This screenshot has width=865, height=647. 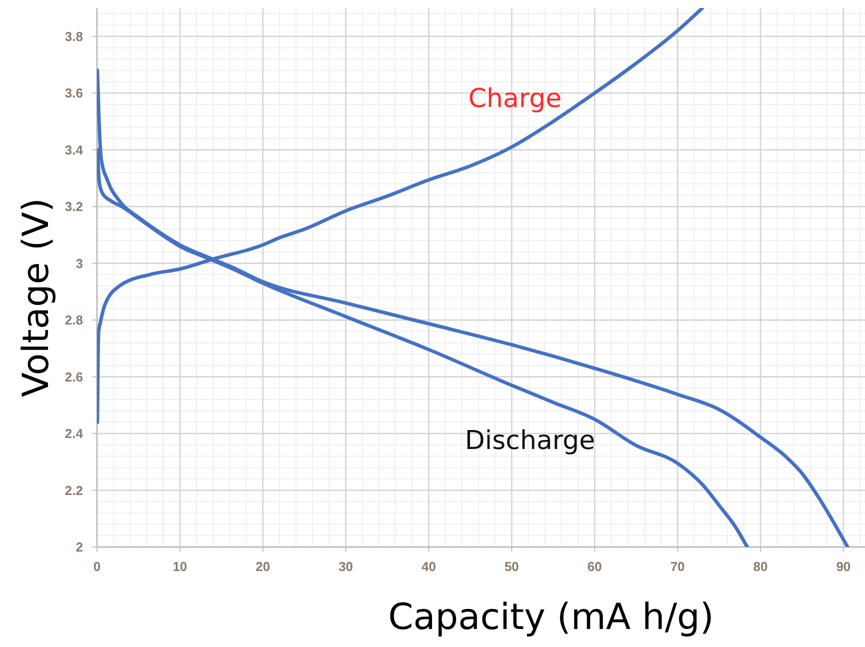 What do you see at coordinates (180, 566) in the screenshot?
I see `x-tick-label: 10` at bounding box center [180, 566].